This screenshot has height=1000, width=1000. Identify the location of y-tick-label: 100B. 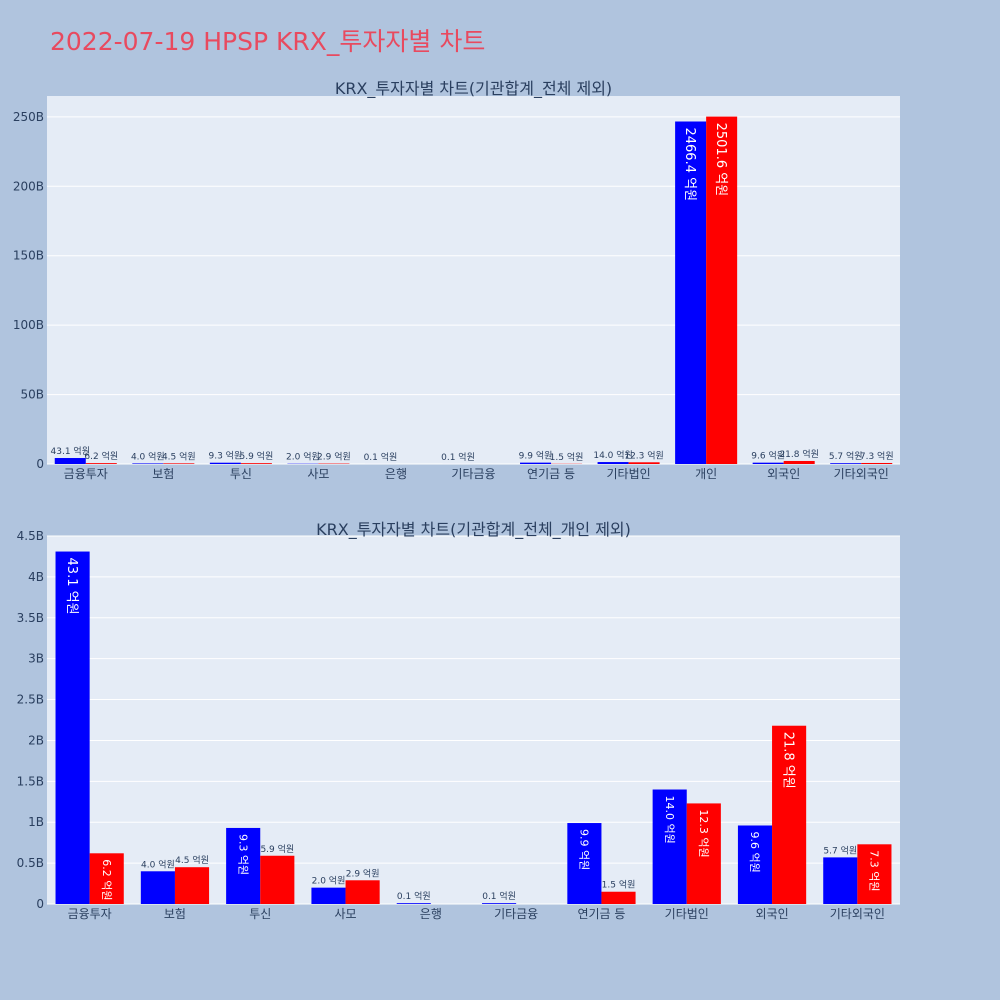
(28, 325).